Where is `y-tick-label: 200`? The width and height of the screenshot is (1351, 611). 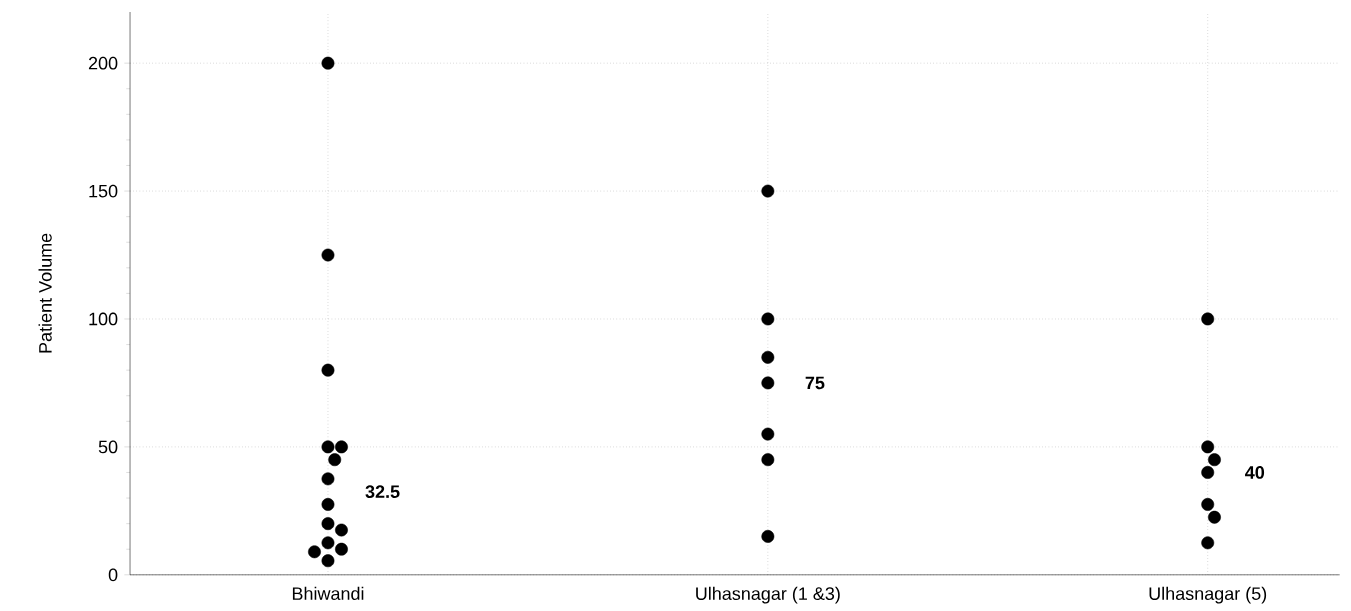
y-tick-label: 200 is located at coordinates (103, 63).